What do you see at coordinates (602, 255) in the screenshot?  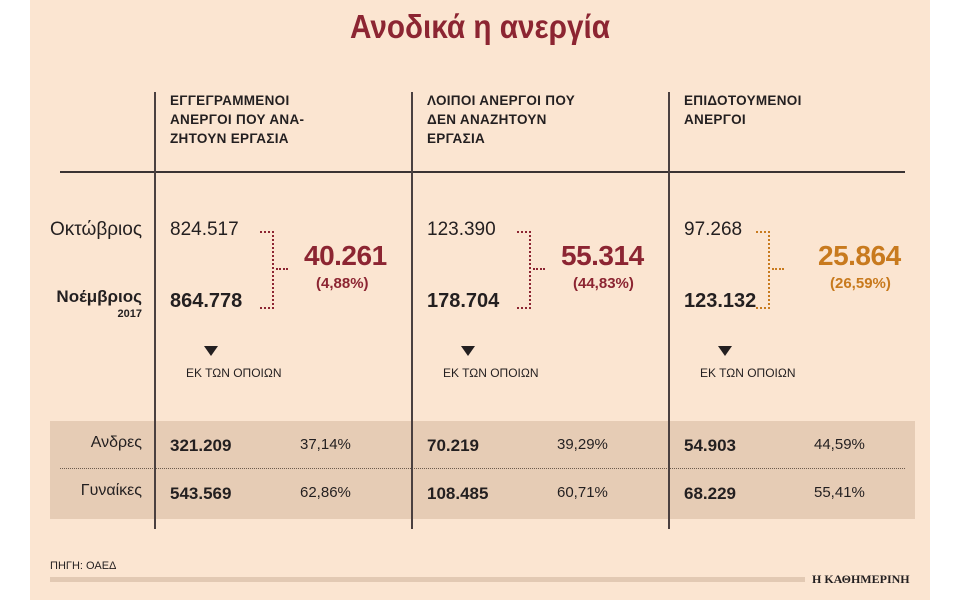 I see `change-value: 55.314` at bounding box center [602, 255].